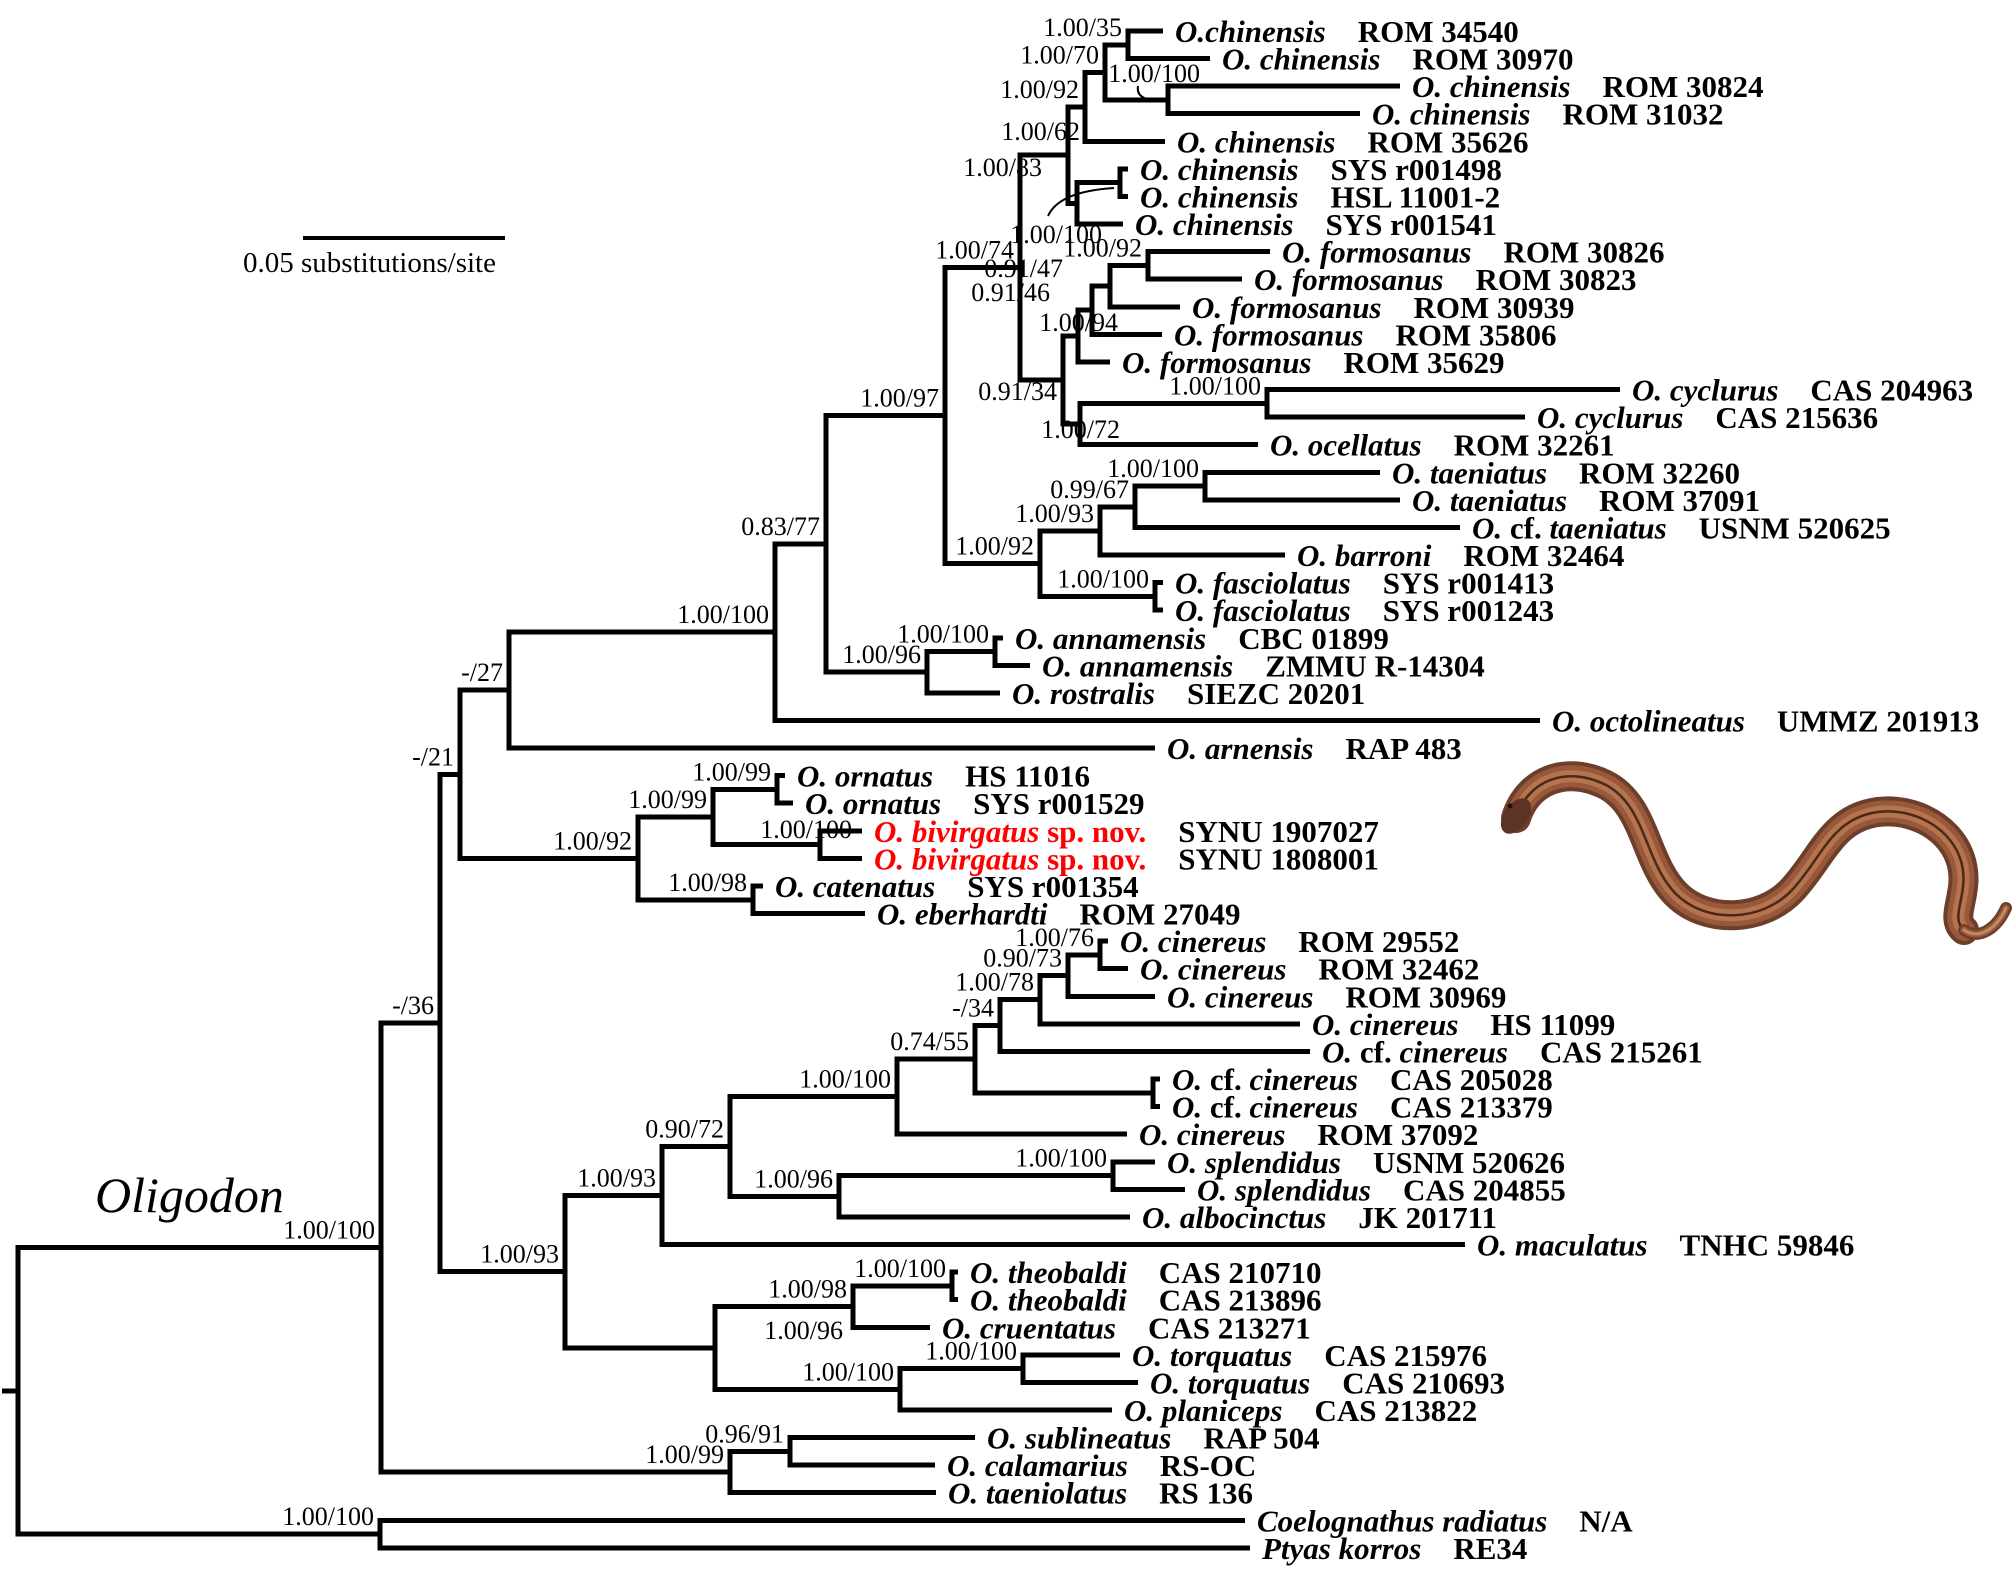  Describe the element at coordinates (1473, 251) in the screenshot. I see `tip-label: O. formosanus ROM 30826` at that location.